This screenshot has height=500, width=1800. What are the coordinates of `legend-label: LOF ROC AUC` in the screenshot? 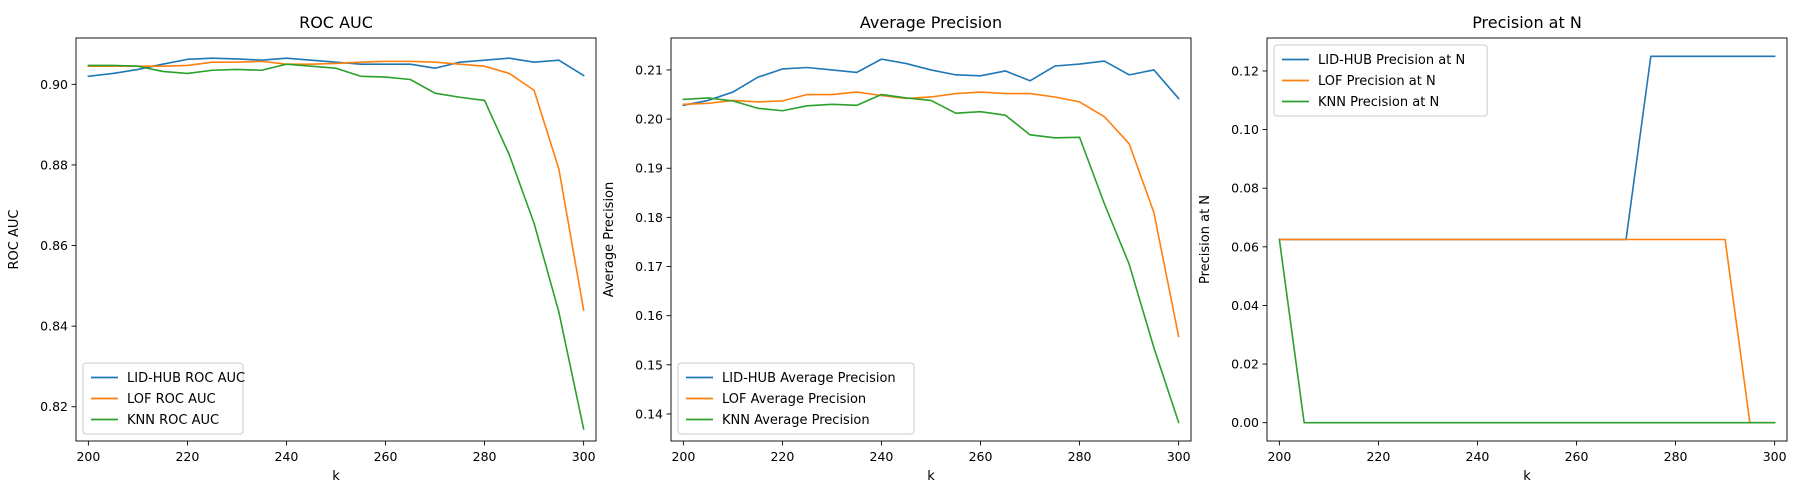 It's located at (171, 399).